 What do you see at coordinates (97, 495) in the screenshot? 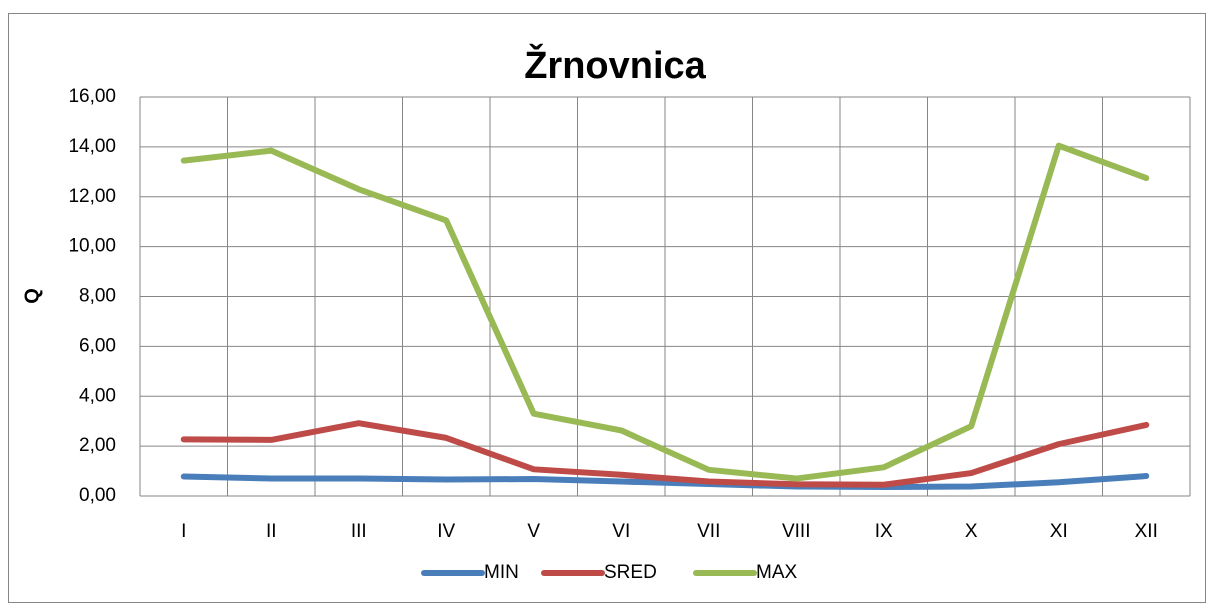
I see `y-tick-label: 0,00` at bounding box center [97, 495].